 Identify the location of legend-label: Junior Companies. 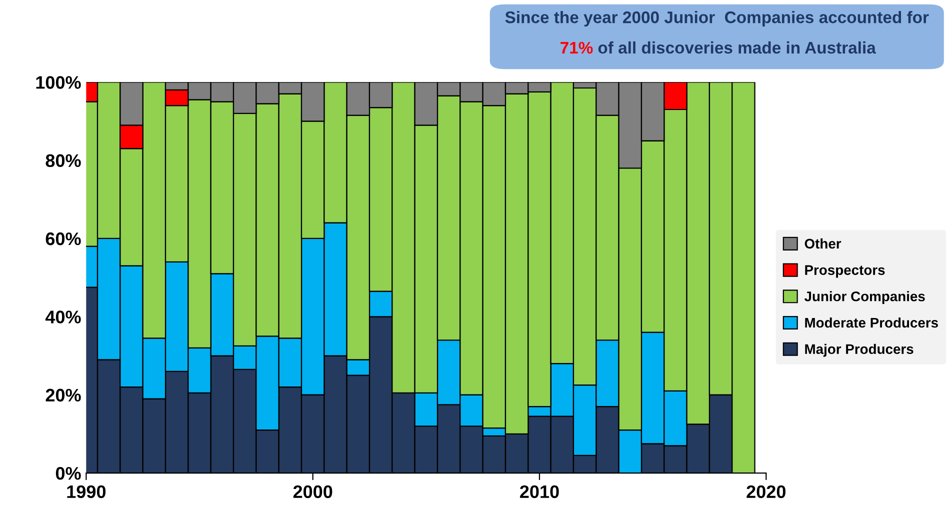
(864, 297).